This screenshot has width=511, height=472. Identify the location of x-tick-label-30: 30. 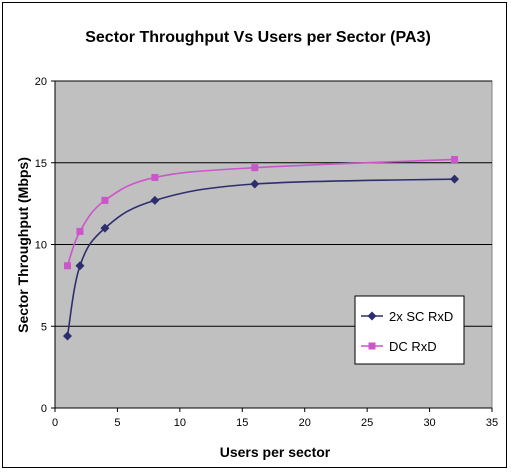
(429, 423).